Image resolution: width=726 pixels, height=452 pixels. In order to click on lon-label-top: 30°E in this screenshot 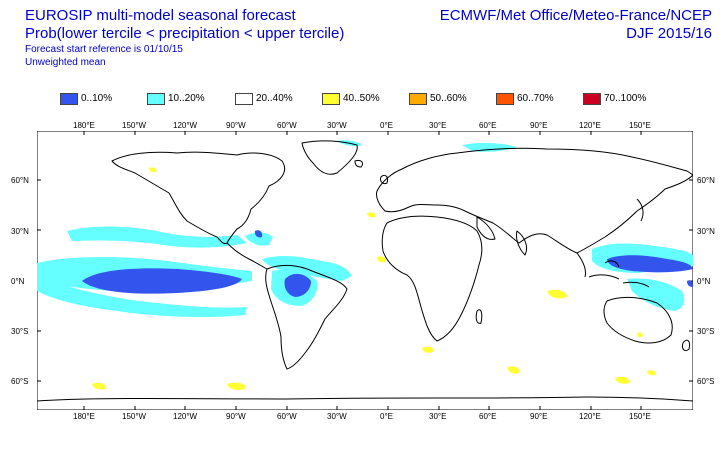, I will do `click(438, 125)`.